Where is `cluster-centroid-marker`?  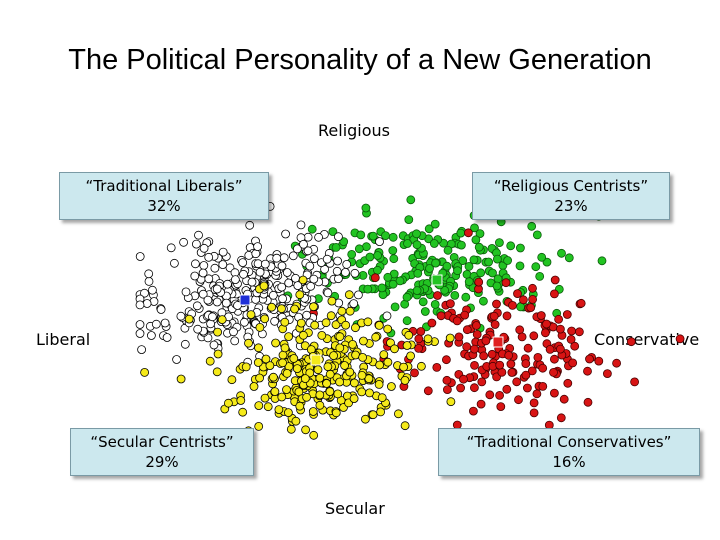 cluster-centroid-marker is located at coordinates (498, 342).